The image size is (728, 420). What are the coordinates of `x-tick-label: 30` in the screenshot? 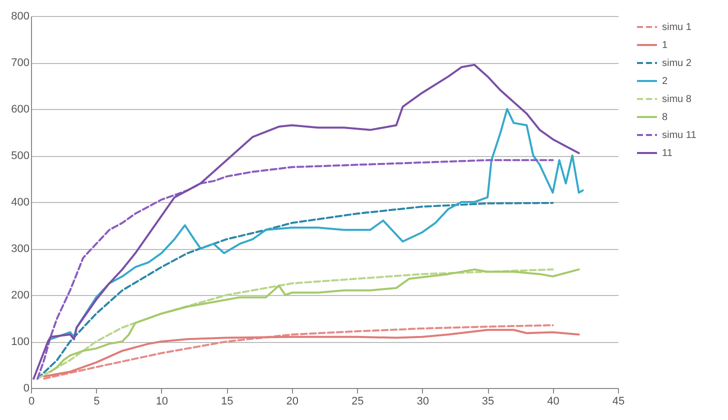 It's located at (422, 402).